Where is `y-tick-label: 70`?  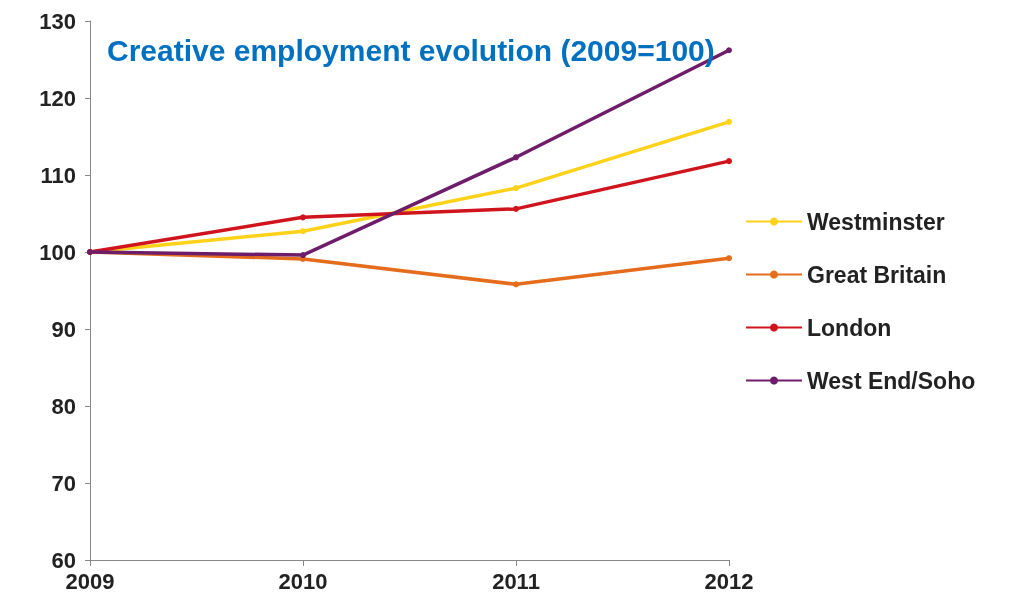 y-tick-label: 70 is located at coordinates (63, 483).